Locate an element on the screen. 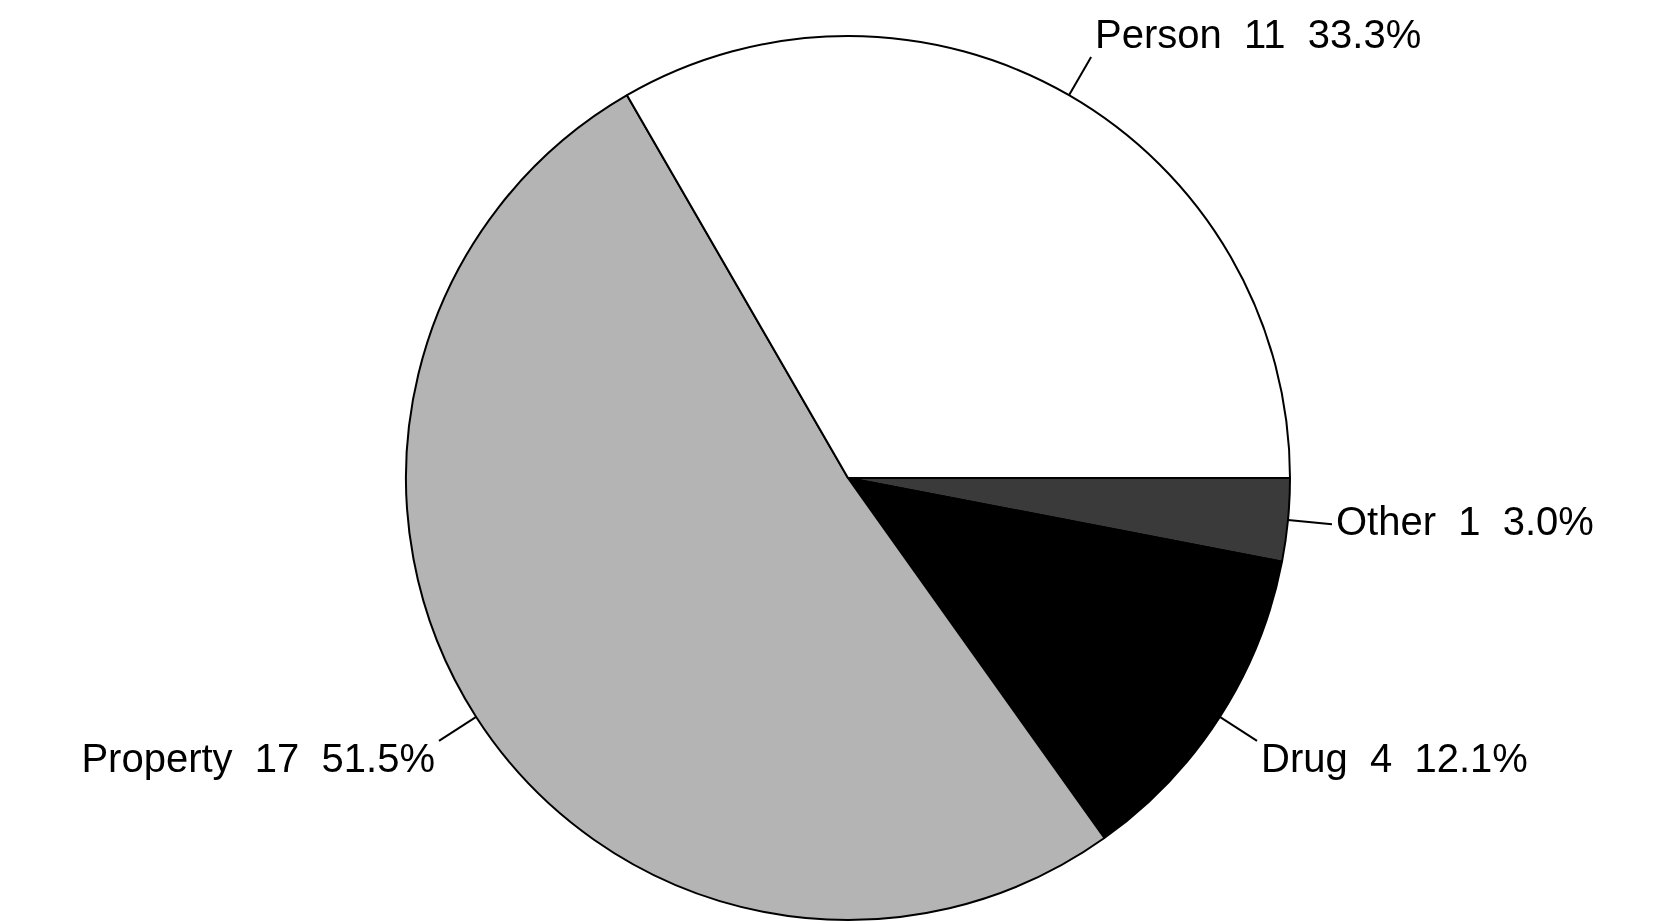 The height and width of the screenshot is (923, 1653). slice-label: Drug 4 12.1% is located at coordinates (1394, 757).